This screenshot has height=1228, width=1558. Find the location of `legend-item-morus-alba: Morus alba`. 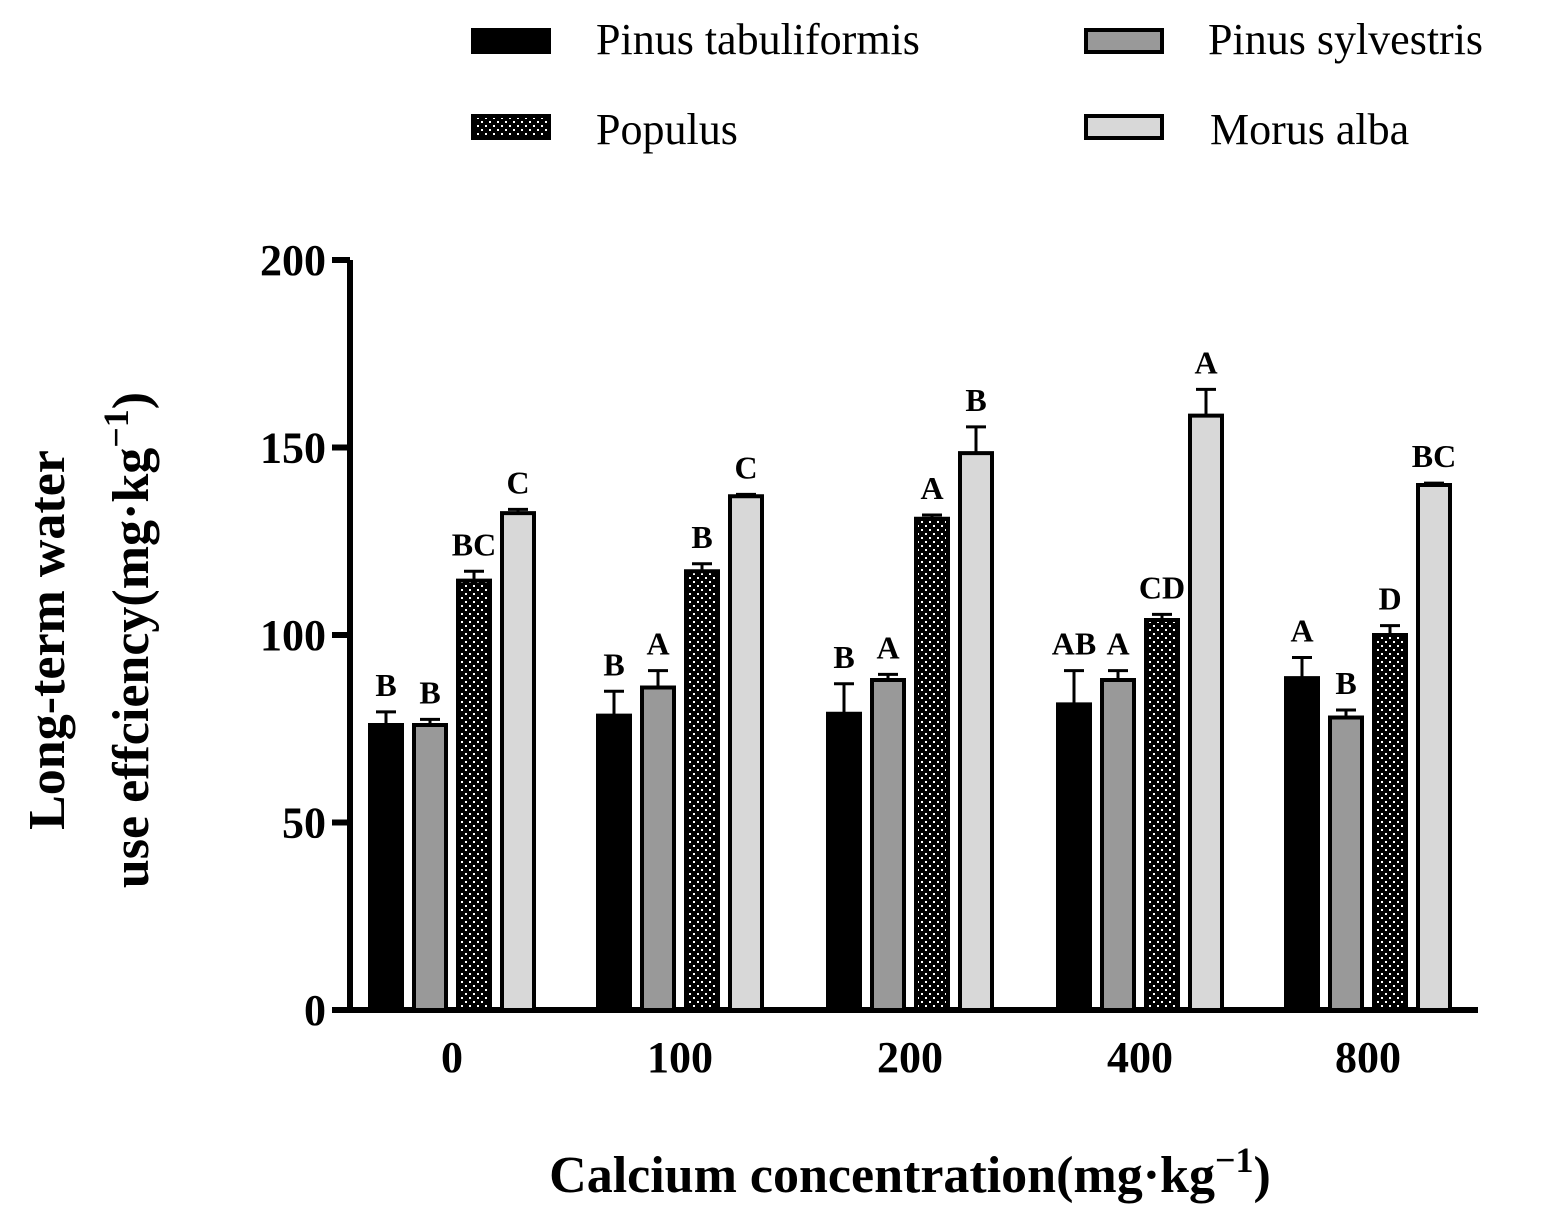

legend-item-morus-alba: Morus alba is located at coordinates (1246, 129).